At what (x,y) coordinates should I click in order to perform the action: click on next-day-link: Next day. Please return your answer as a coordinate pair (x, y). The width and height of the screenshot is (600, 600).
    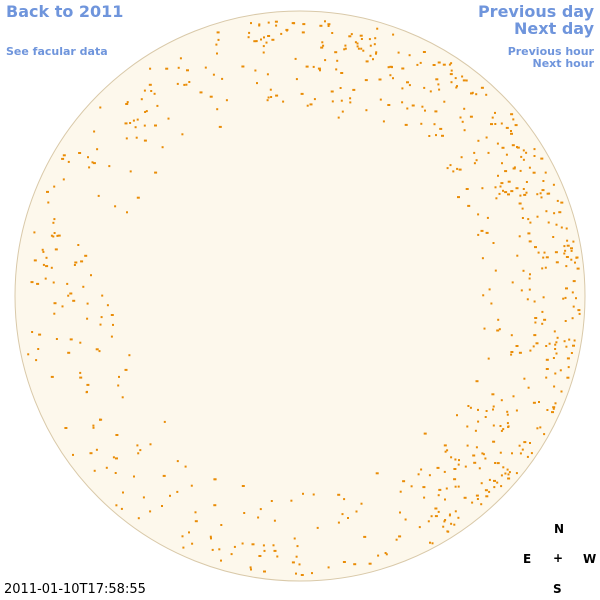
    Looking at the image, I should click on (554, 28).